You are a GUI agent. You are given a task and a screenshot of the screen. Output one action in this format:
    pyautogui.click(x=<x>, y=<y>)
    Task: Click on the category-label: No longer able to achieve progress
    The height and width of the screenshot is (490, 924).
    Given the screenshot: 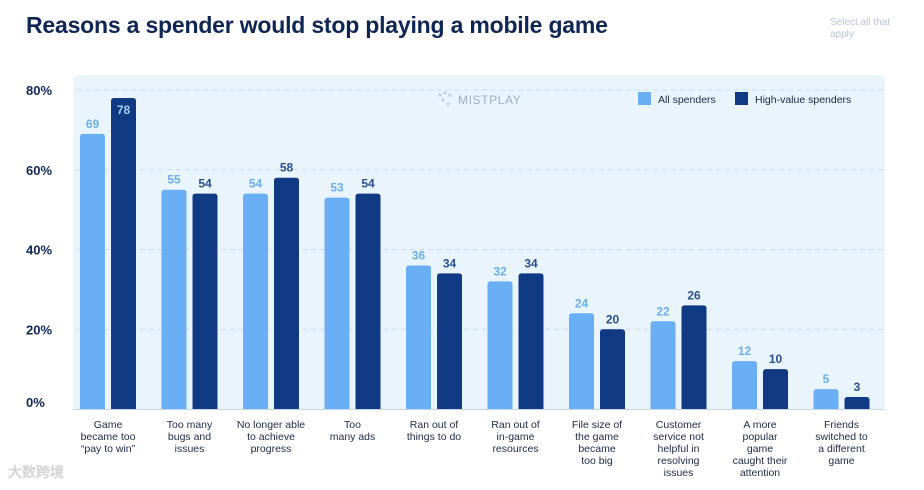 What is the action you would take?
    pyautogui.click(x=271, y=437)
    